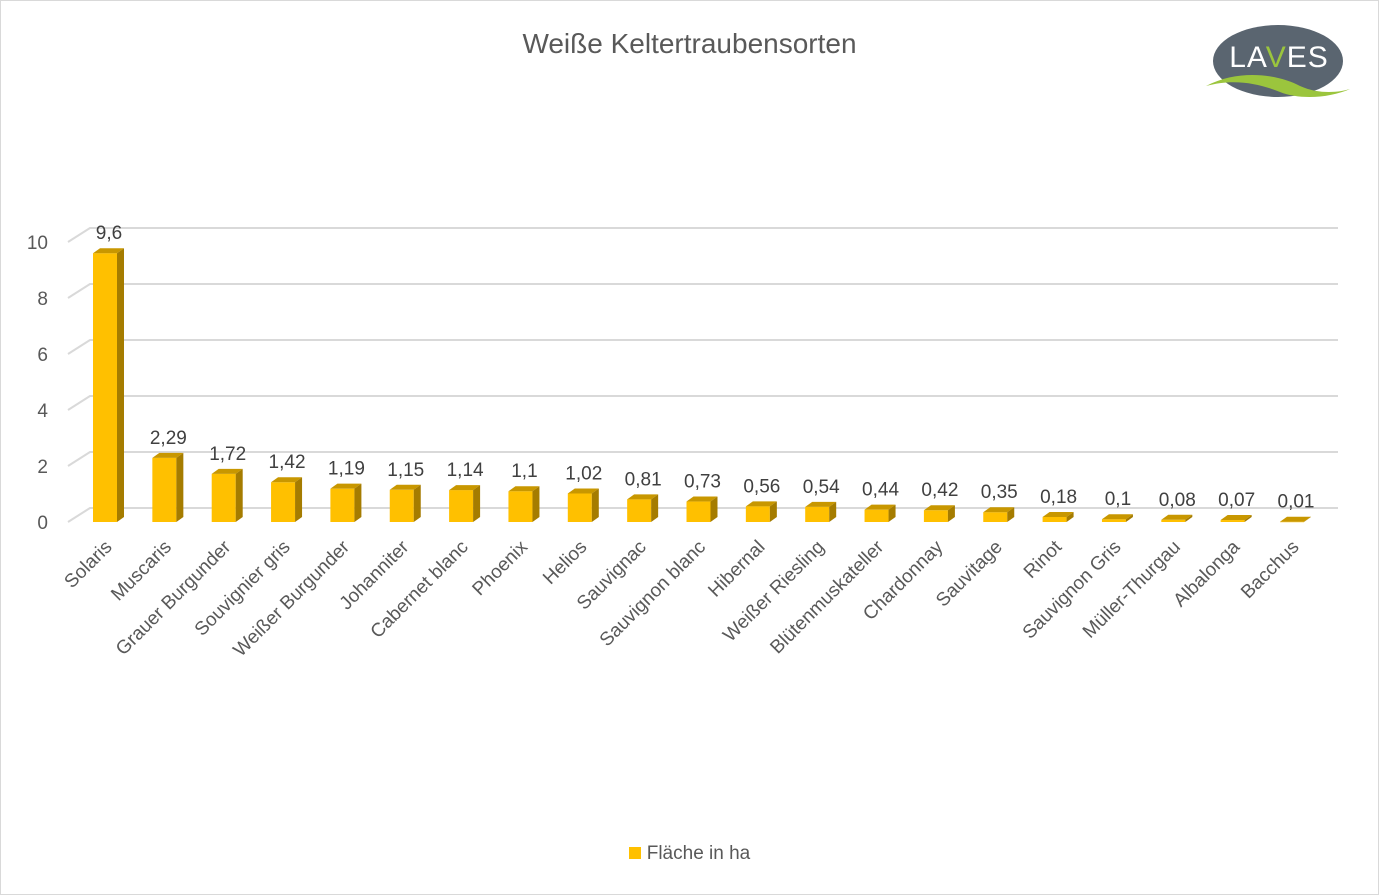  What do you see at coordinates (405, 470) in the screenshot?
I see `data-label: 1,15` at bounding box center [405, 470].